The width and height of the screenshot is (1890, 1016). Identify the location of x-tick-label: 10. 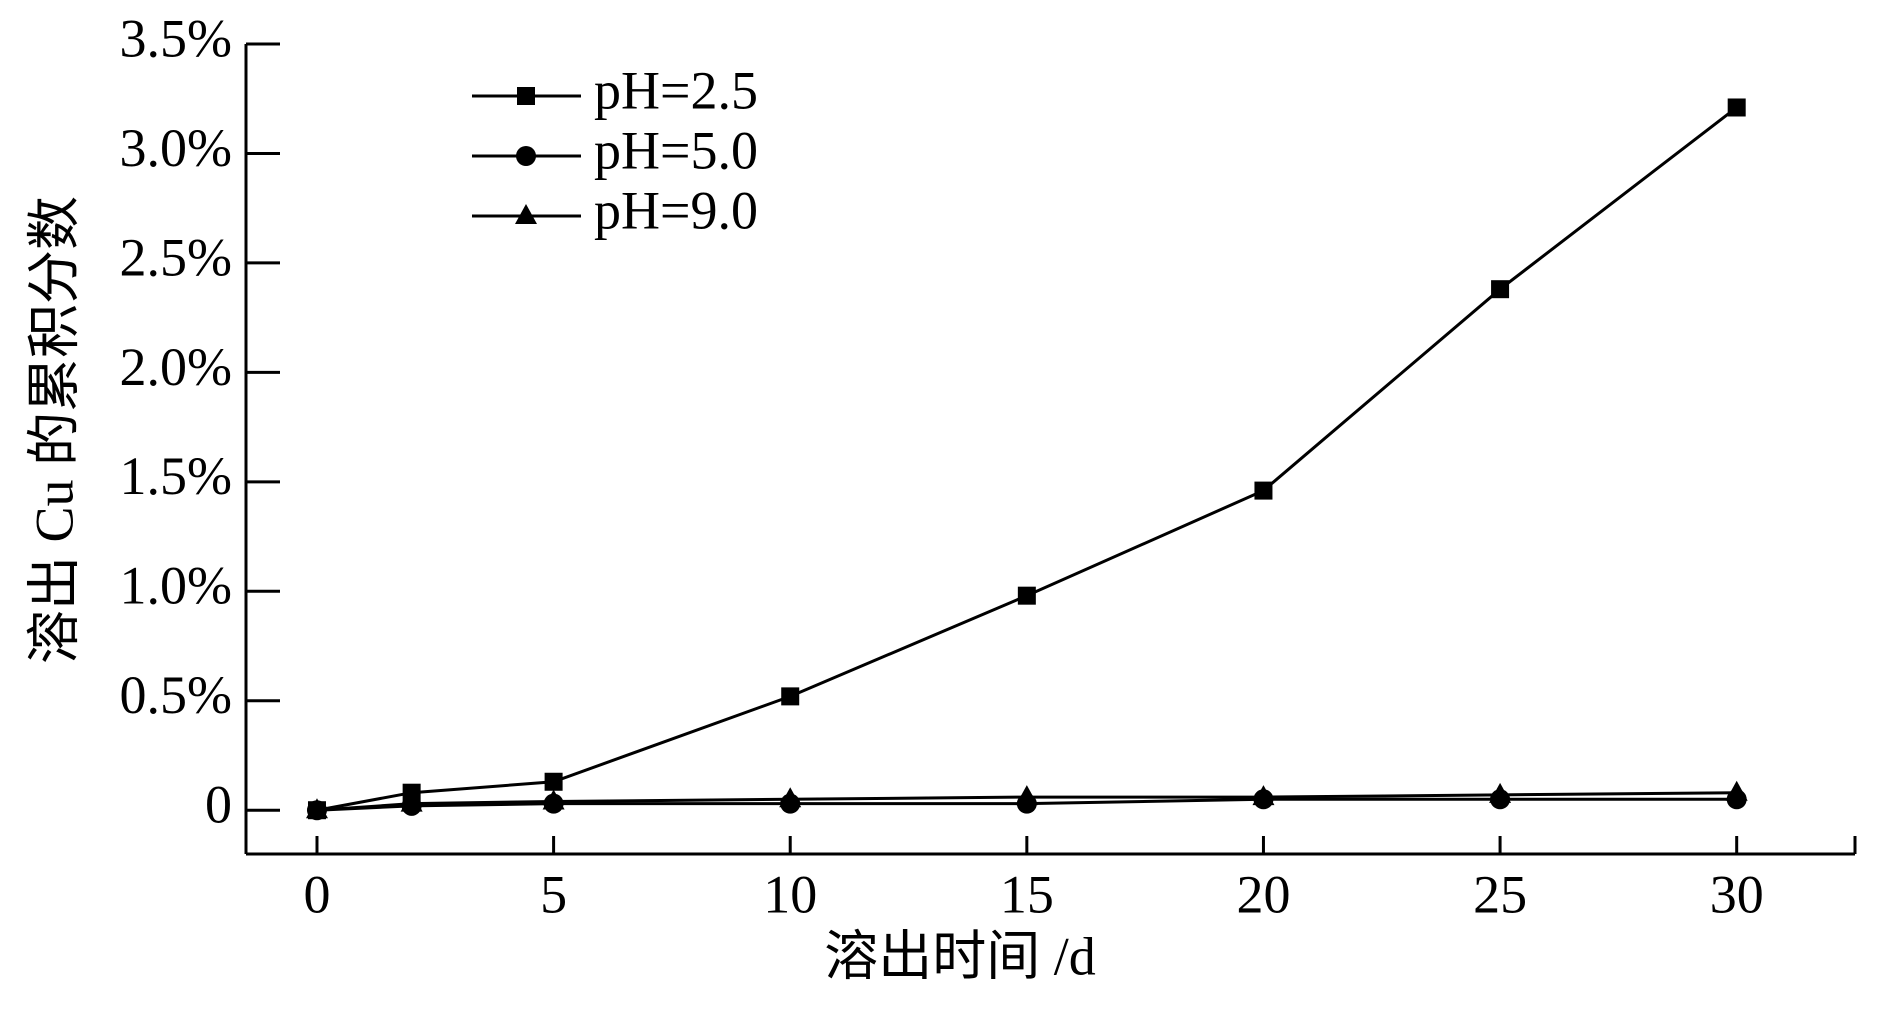
(790, 894).